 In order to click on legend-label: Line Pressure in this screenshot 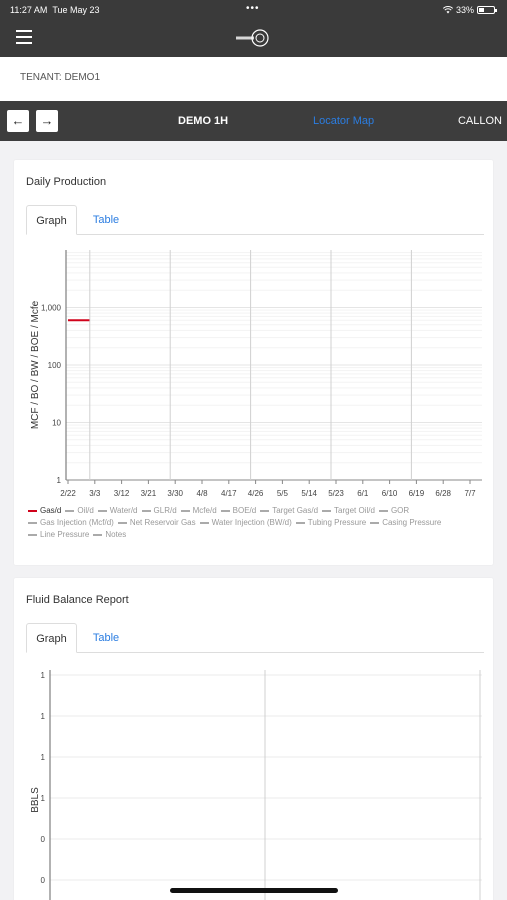, I will do `click(65, 534)`.